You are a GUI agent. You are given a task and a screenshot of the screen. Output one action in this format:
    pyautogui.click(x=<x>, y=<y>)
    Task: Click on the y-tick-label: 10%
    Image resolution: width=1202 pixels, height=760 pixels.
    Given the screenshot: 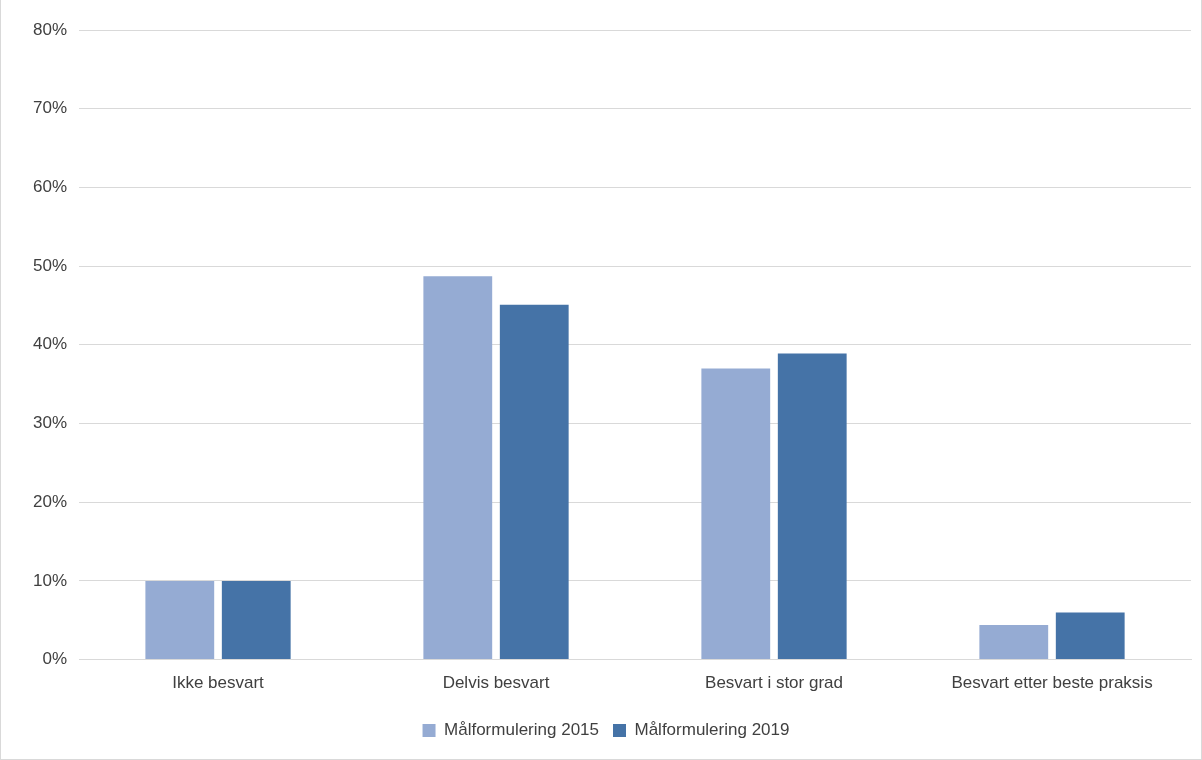 What is the action you would take?
    pyautogui.click(x=50, y=580)
    